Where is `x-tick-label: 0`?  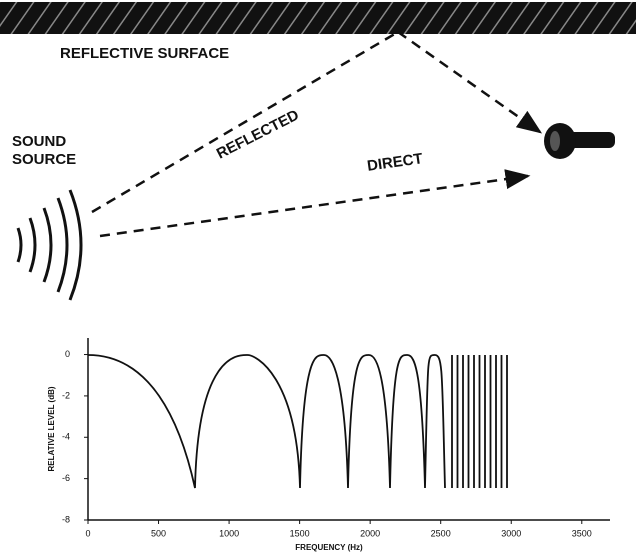 x-tick-label: 0 is located at coordinates (87, 533).